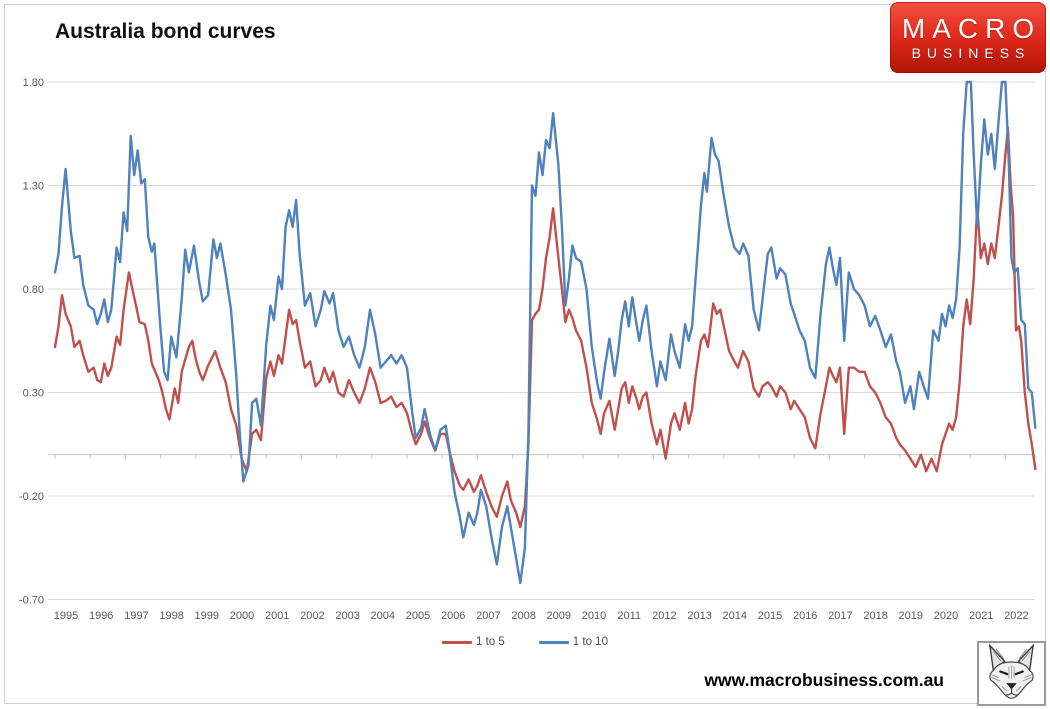 The image size is (1050, 709). I want to click on x-axis-tick-label: 2007, so click(488, 616).